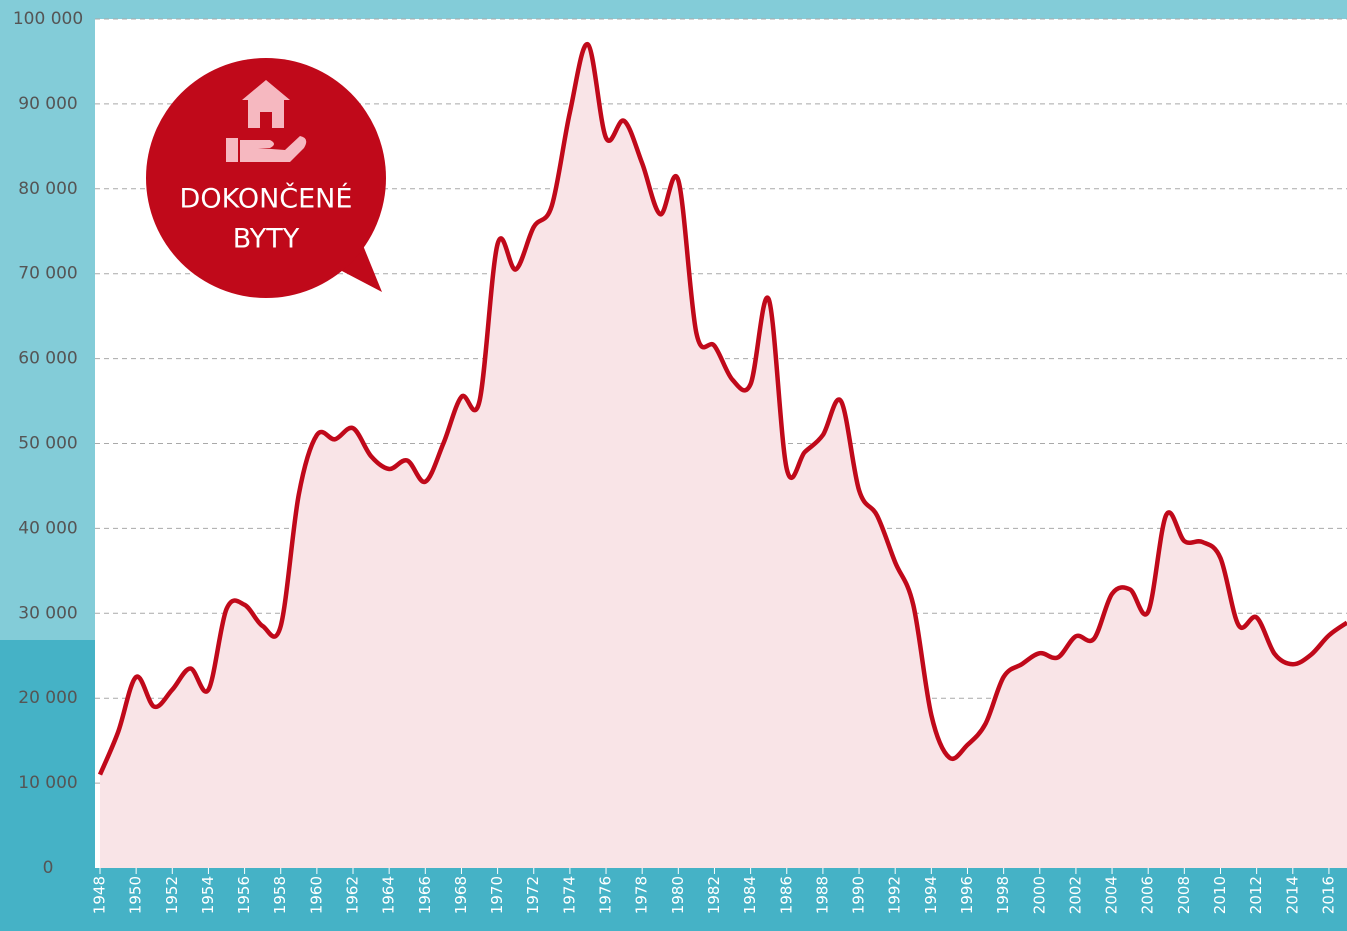 The image size is (1347, 931). Describe the element at coordinates (47, 189) in the screenshot. I see `y-tick-label: 80 000` at that location.